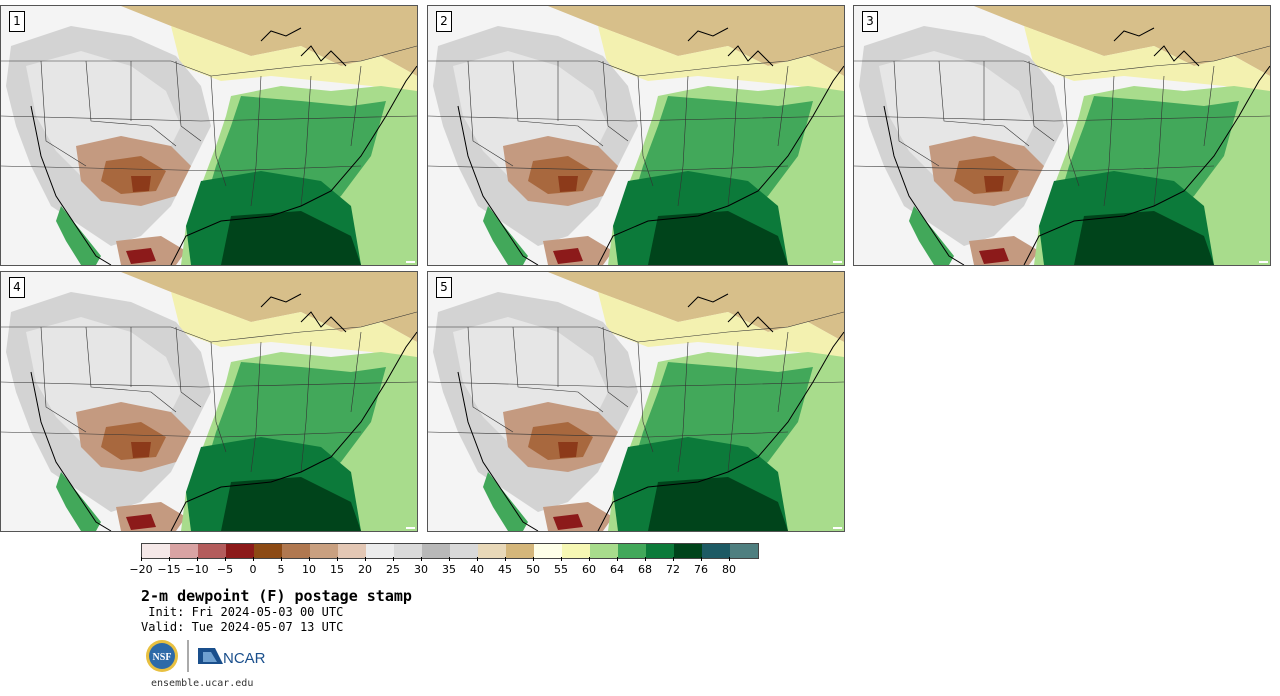  I want to click on colorbar-tick-label: 68, so click(645, 569).